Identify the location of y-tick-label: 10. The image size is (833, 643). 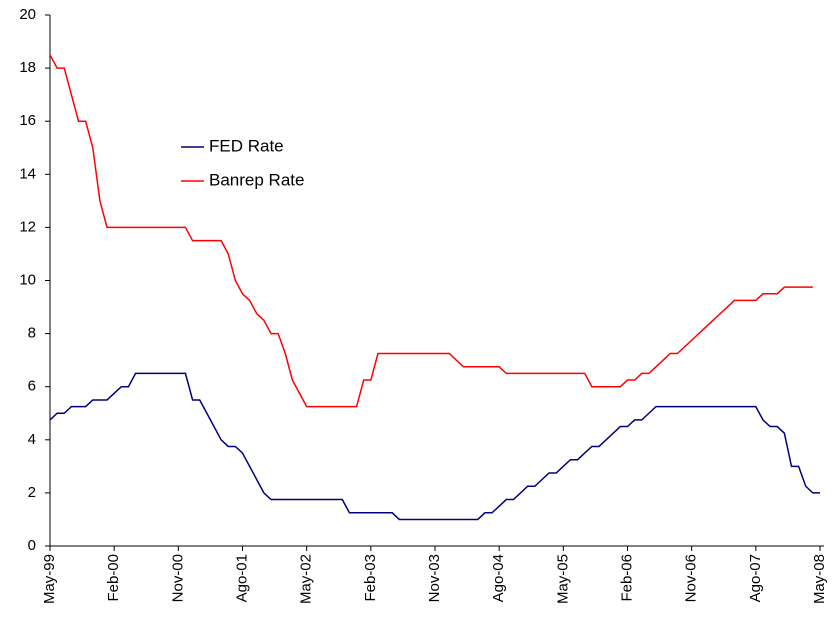
(27, 279).